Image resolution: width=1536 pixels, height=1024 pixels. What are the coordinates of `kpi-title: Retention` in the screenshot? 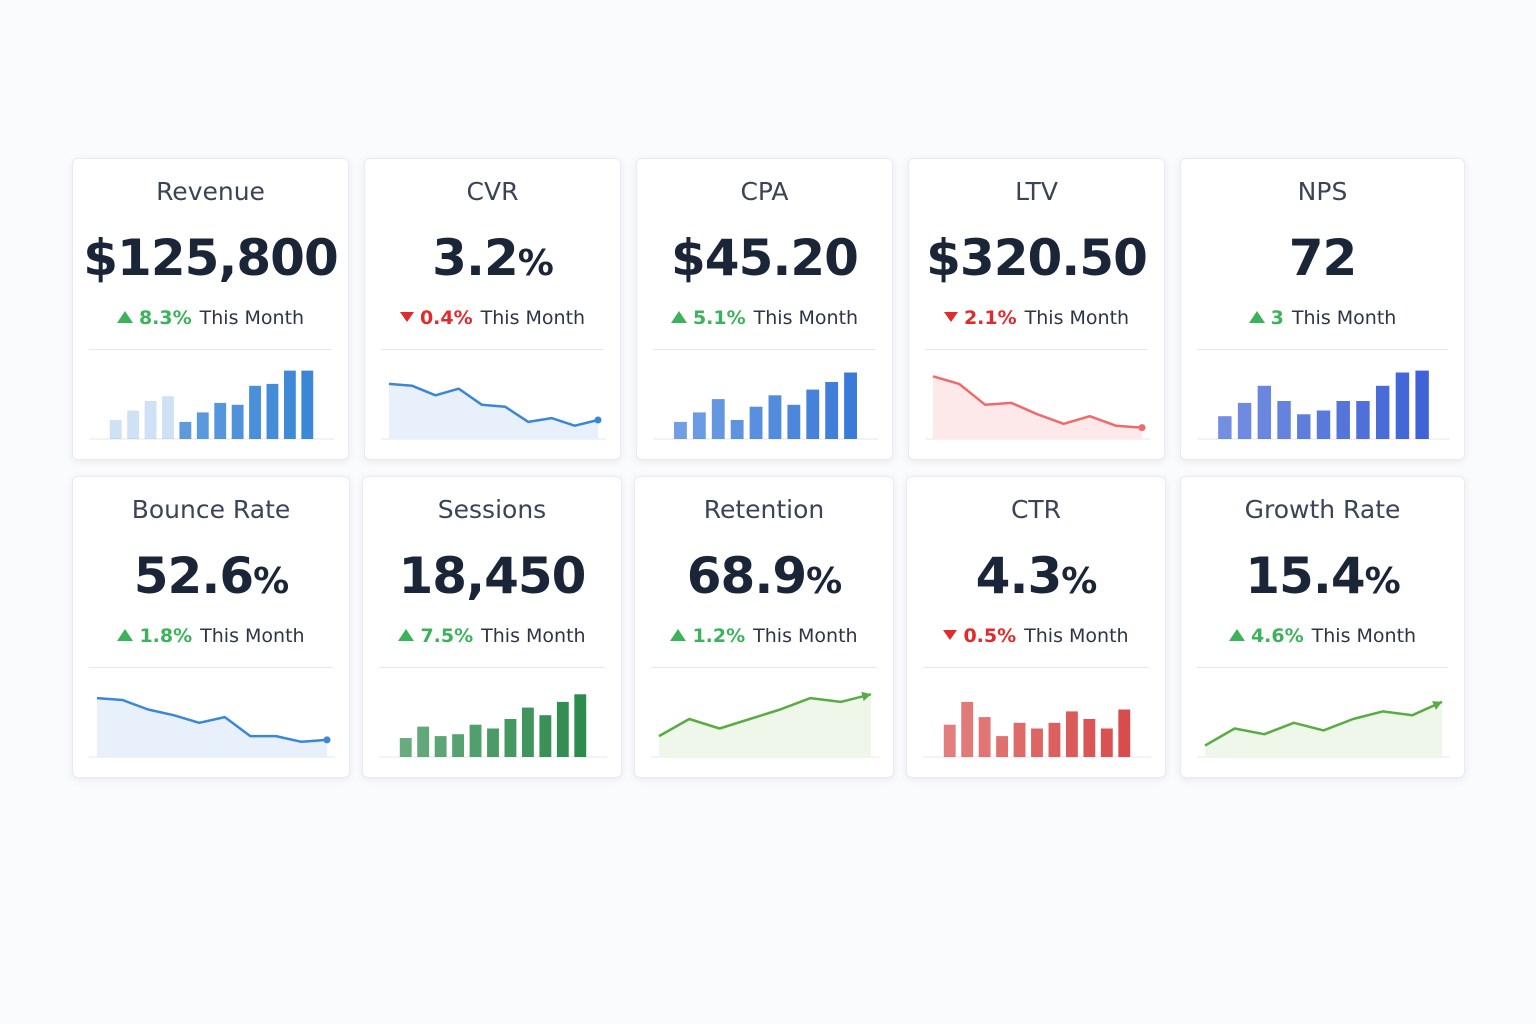 It's located at (764, 509).